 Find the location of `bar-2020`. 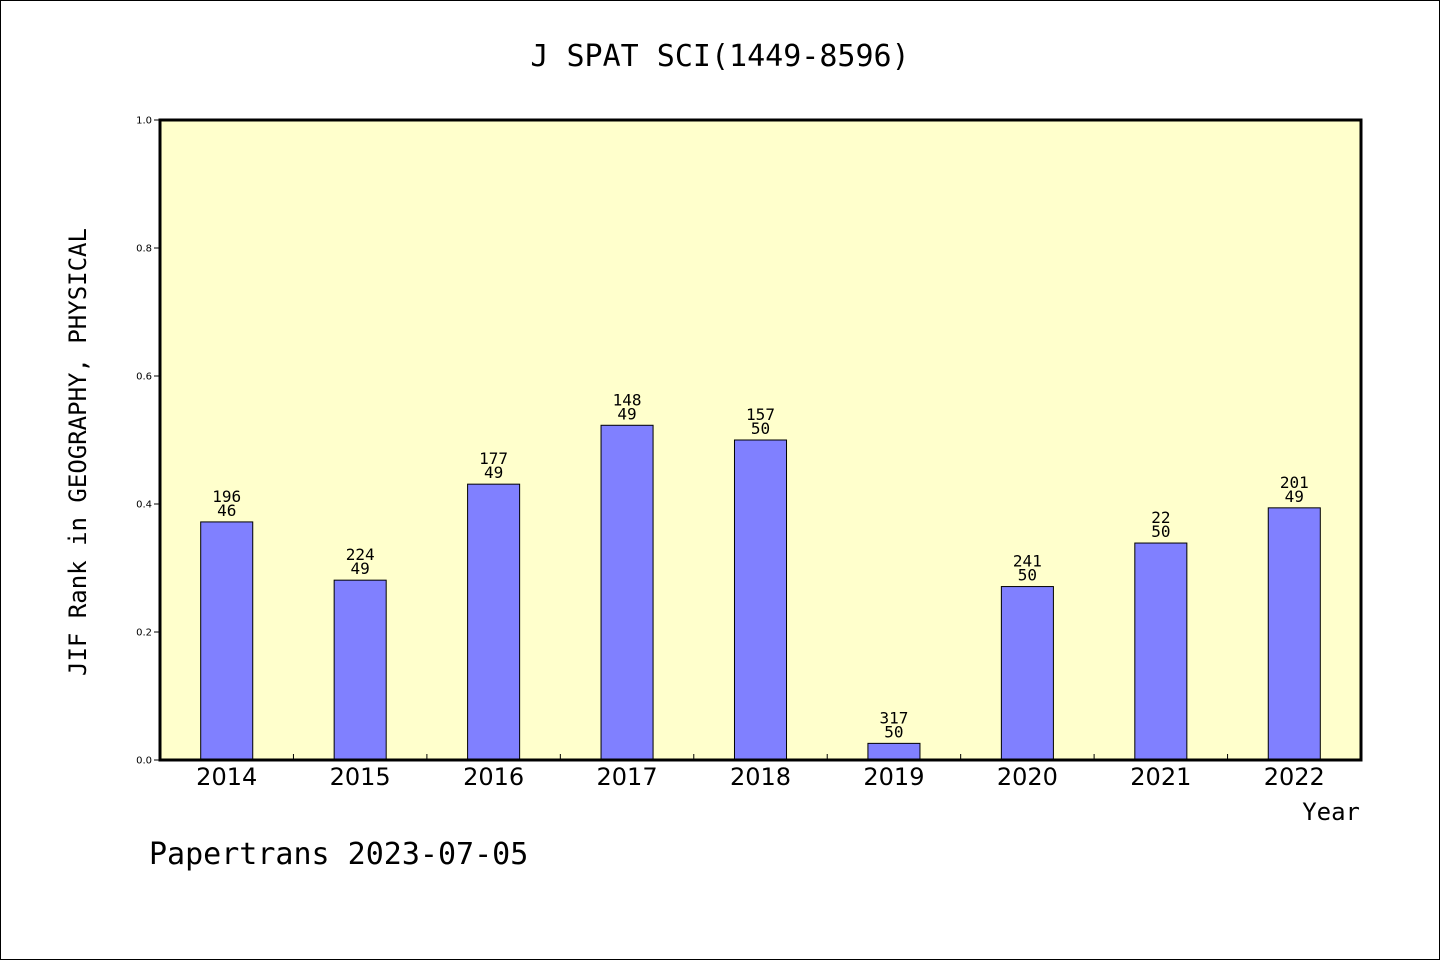

bar-2020 is located at coordinates (1027, 673).